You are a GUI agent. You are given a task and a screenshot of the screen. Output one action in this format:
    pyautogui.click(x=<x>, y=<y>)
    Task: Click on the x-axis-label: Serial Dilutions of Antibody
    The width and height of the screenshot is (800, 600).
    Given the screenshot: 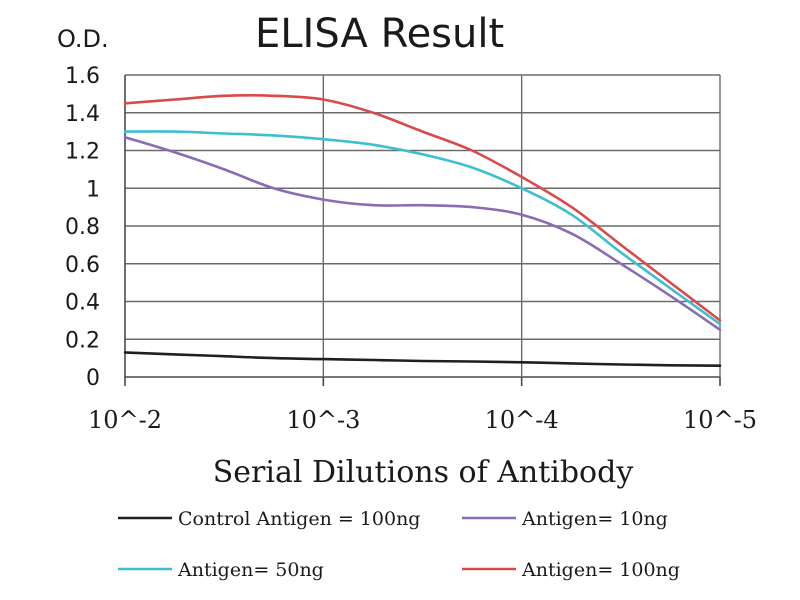 What is the action you would take?
    pyautogui.click(x=423, y=472)
    